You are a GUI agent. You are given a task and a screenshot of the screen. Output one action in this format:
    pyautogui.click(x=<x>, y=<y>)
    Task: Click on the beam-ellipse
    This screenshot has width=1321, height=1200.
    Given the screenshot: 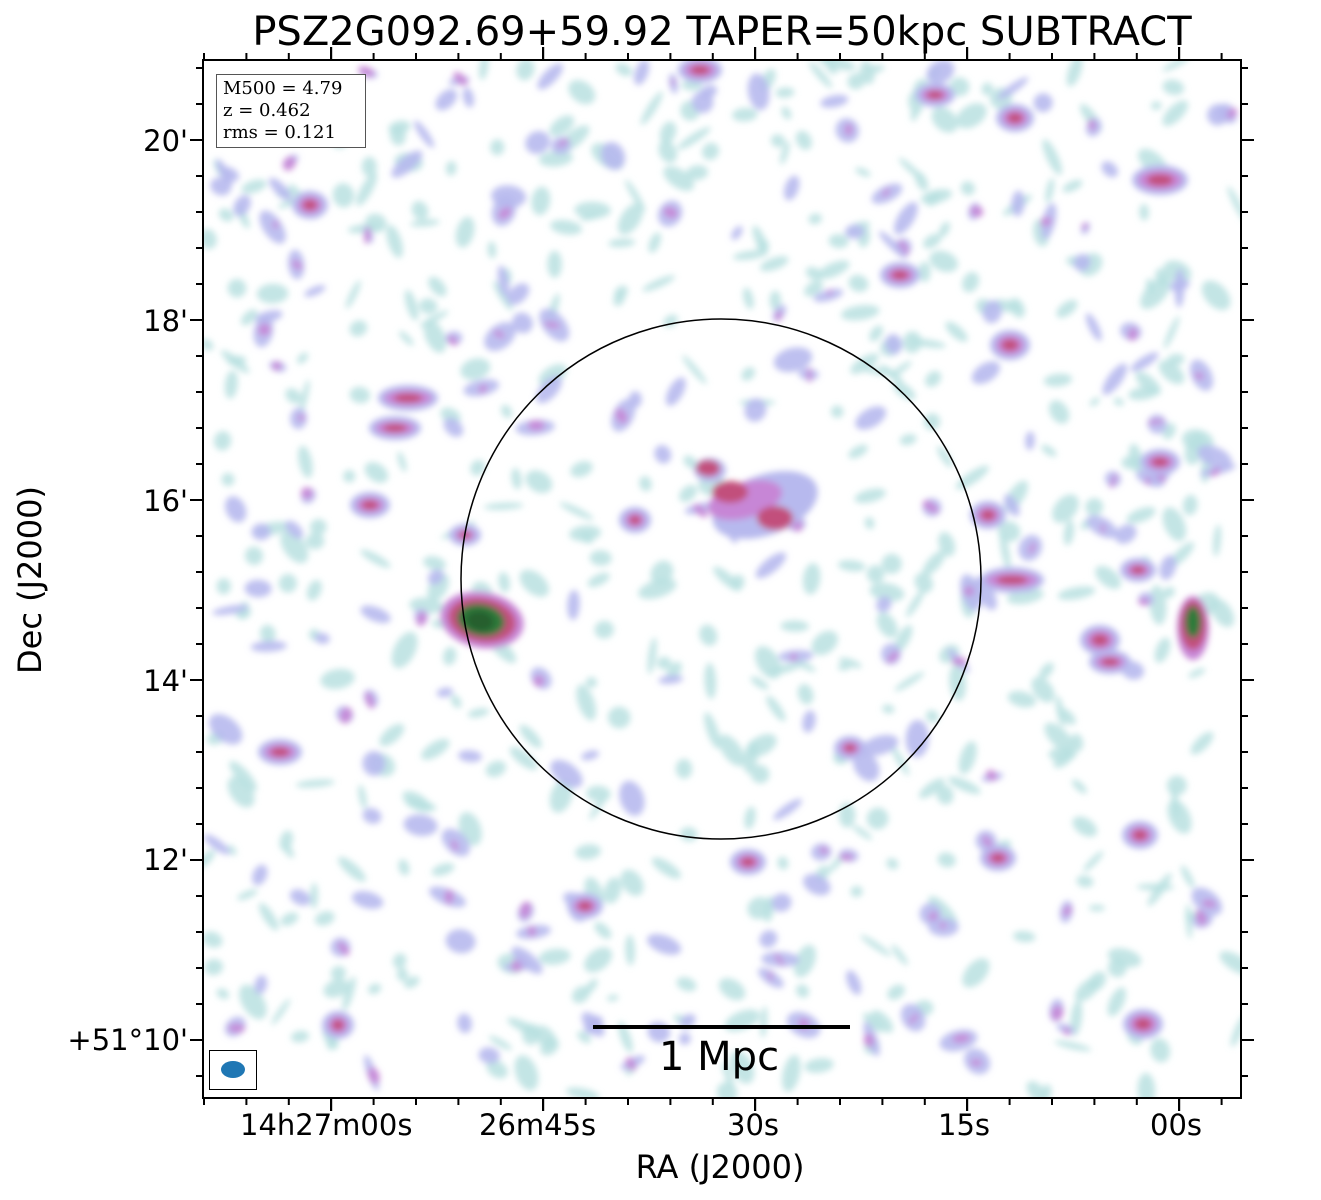 What is the action you would take?
    pyautogui.click(x=233, y=1069)
    